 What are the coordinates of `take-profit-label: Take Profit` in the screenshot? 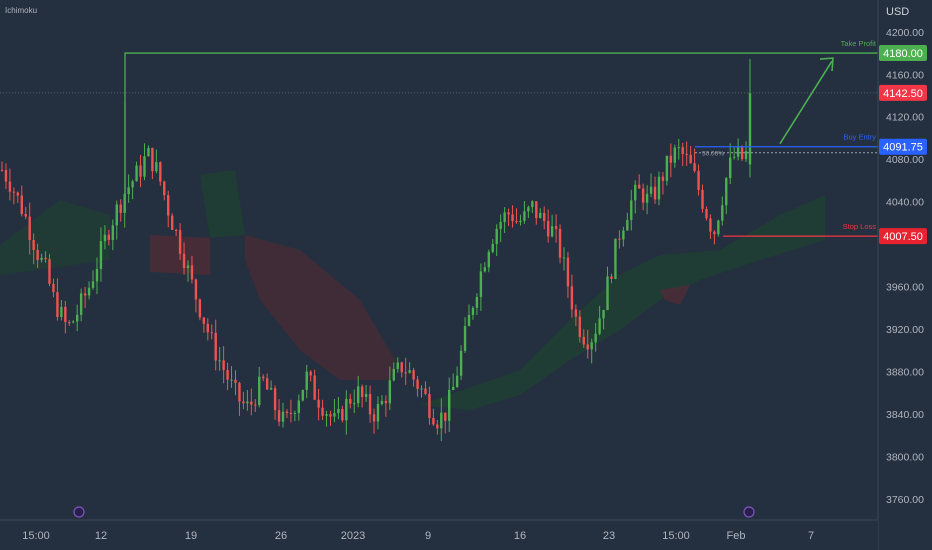 It's located at (859, 43).